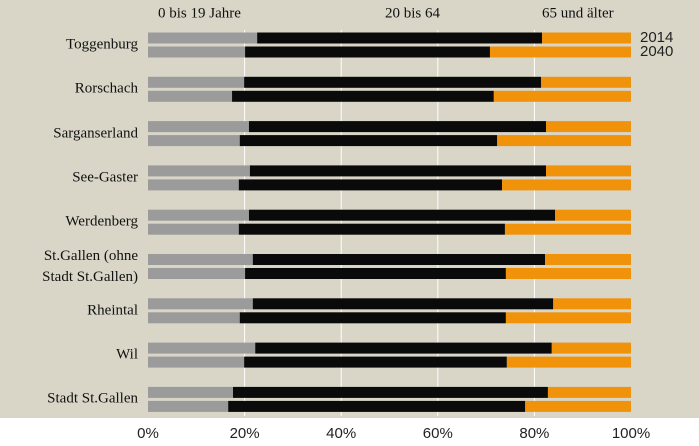  I want to click on x-tick-label: 60%, so click(438, 433).